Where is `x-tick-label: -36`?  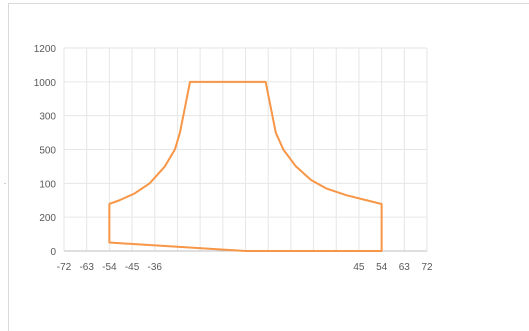 x-tick-label: -36 is located at coordinates (155, 267).